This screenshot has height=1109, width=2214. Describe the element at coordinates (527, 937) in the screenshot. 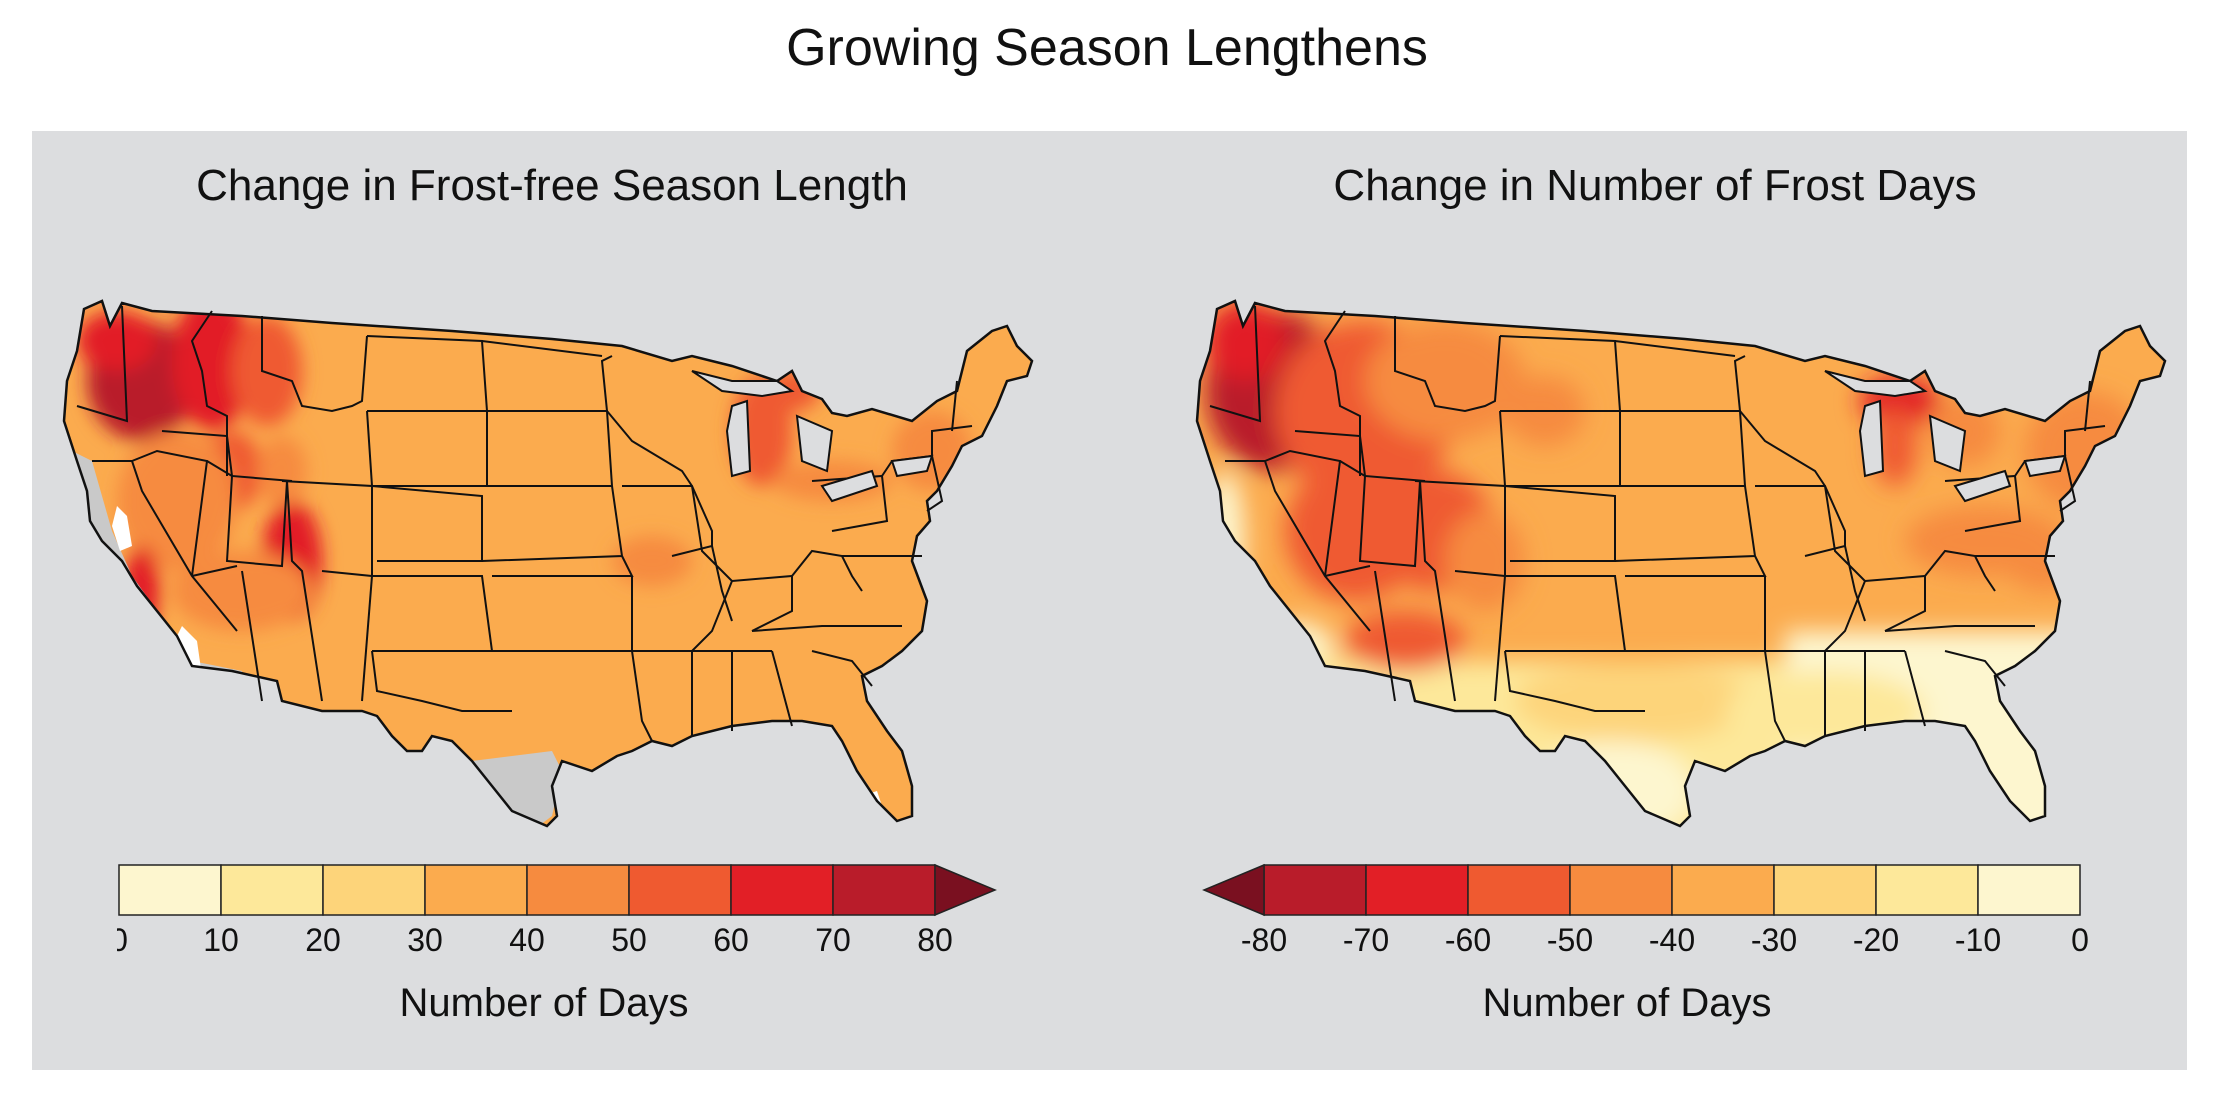

I see `legend-tick-label: 40` at that location.